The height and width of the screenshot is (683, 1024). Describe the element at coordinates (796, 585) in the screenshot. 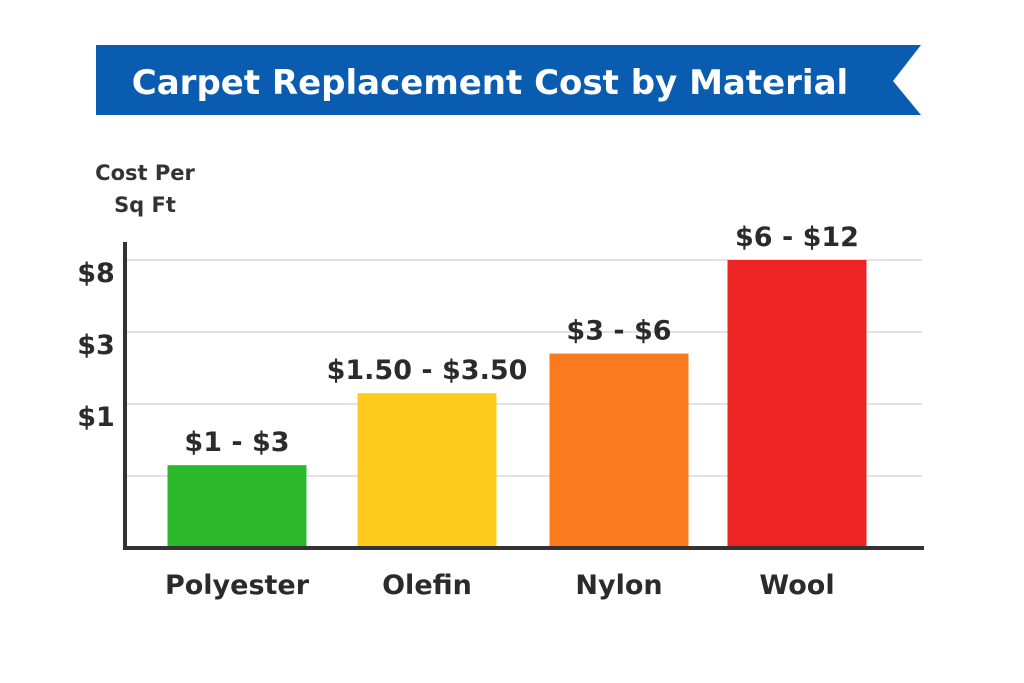

I see `x-tick-label: Wool` at that location.